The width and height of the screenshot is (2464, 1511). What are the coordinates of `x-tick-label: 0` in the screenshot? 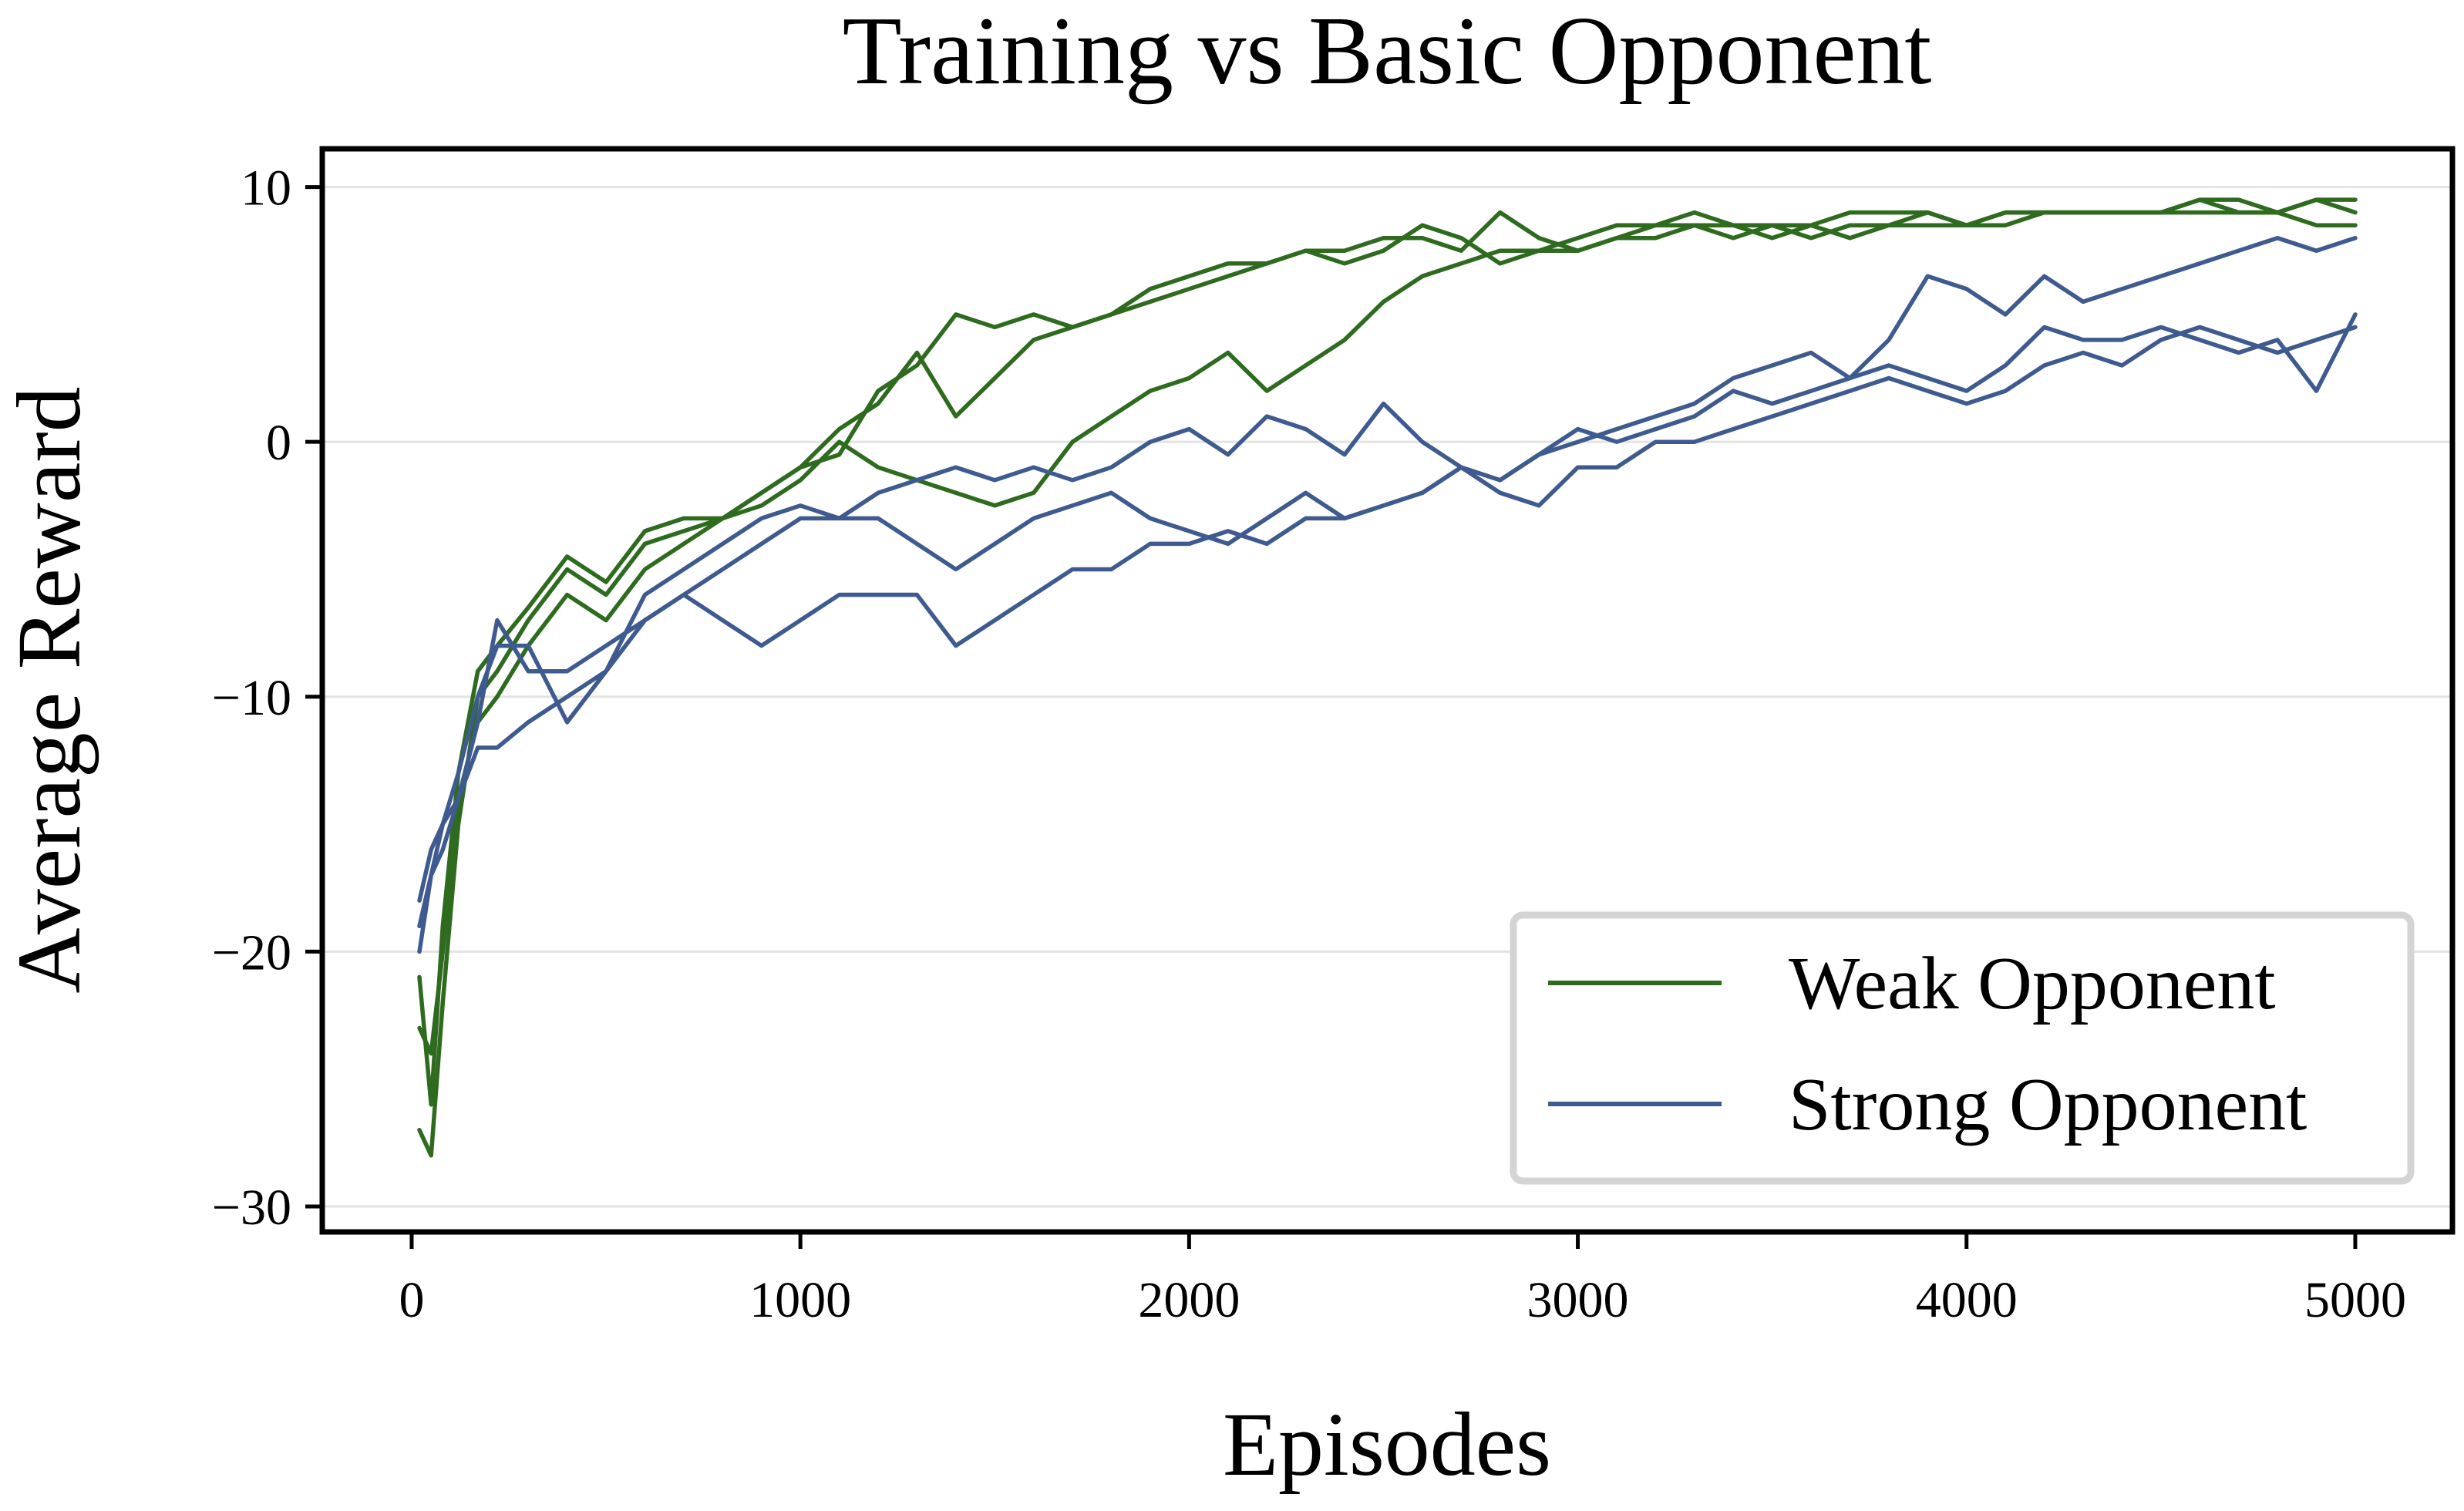 It's located at (411, 1300).